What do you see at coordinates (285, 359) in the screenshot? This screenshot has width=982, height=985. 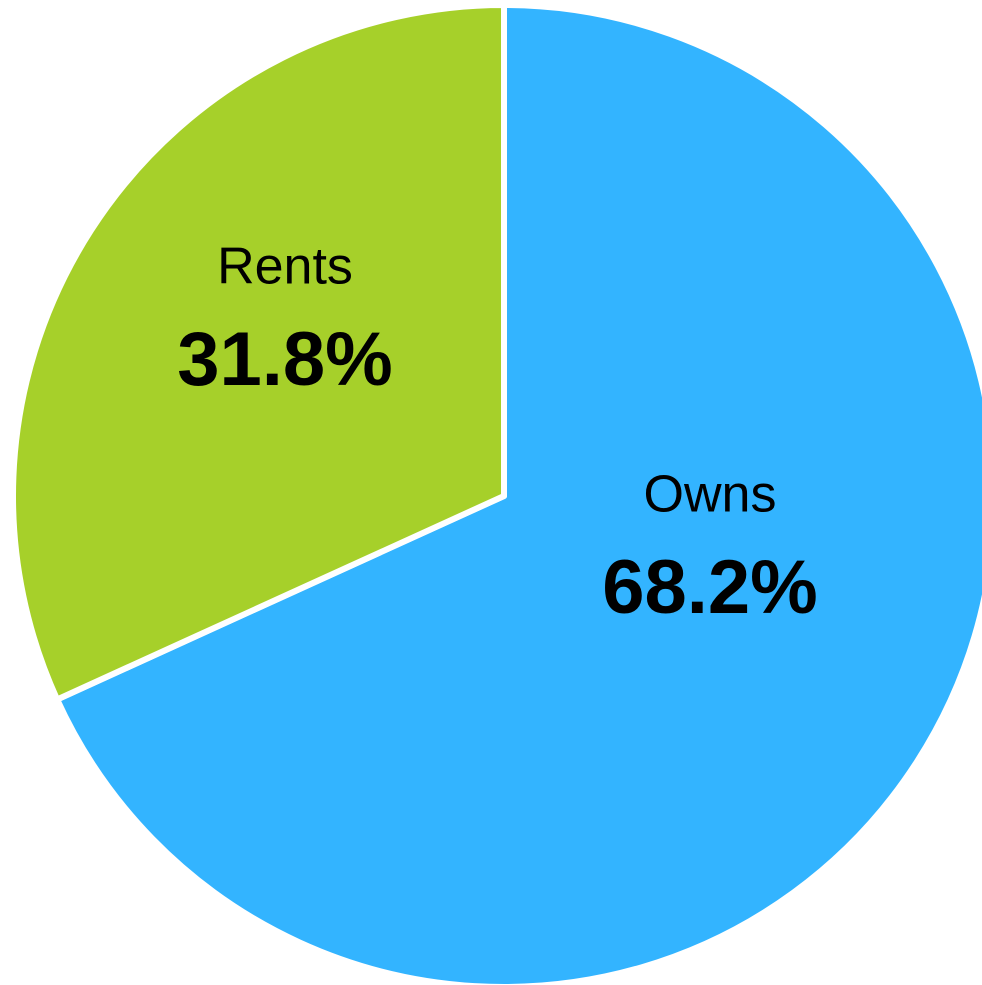 I see `slice-value-label: 31.8%` at bounding box center [285, 359].